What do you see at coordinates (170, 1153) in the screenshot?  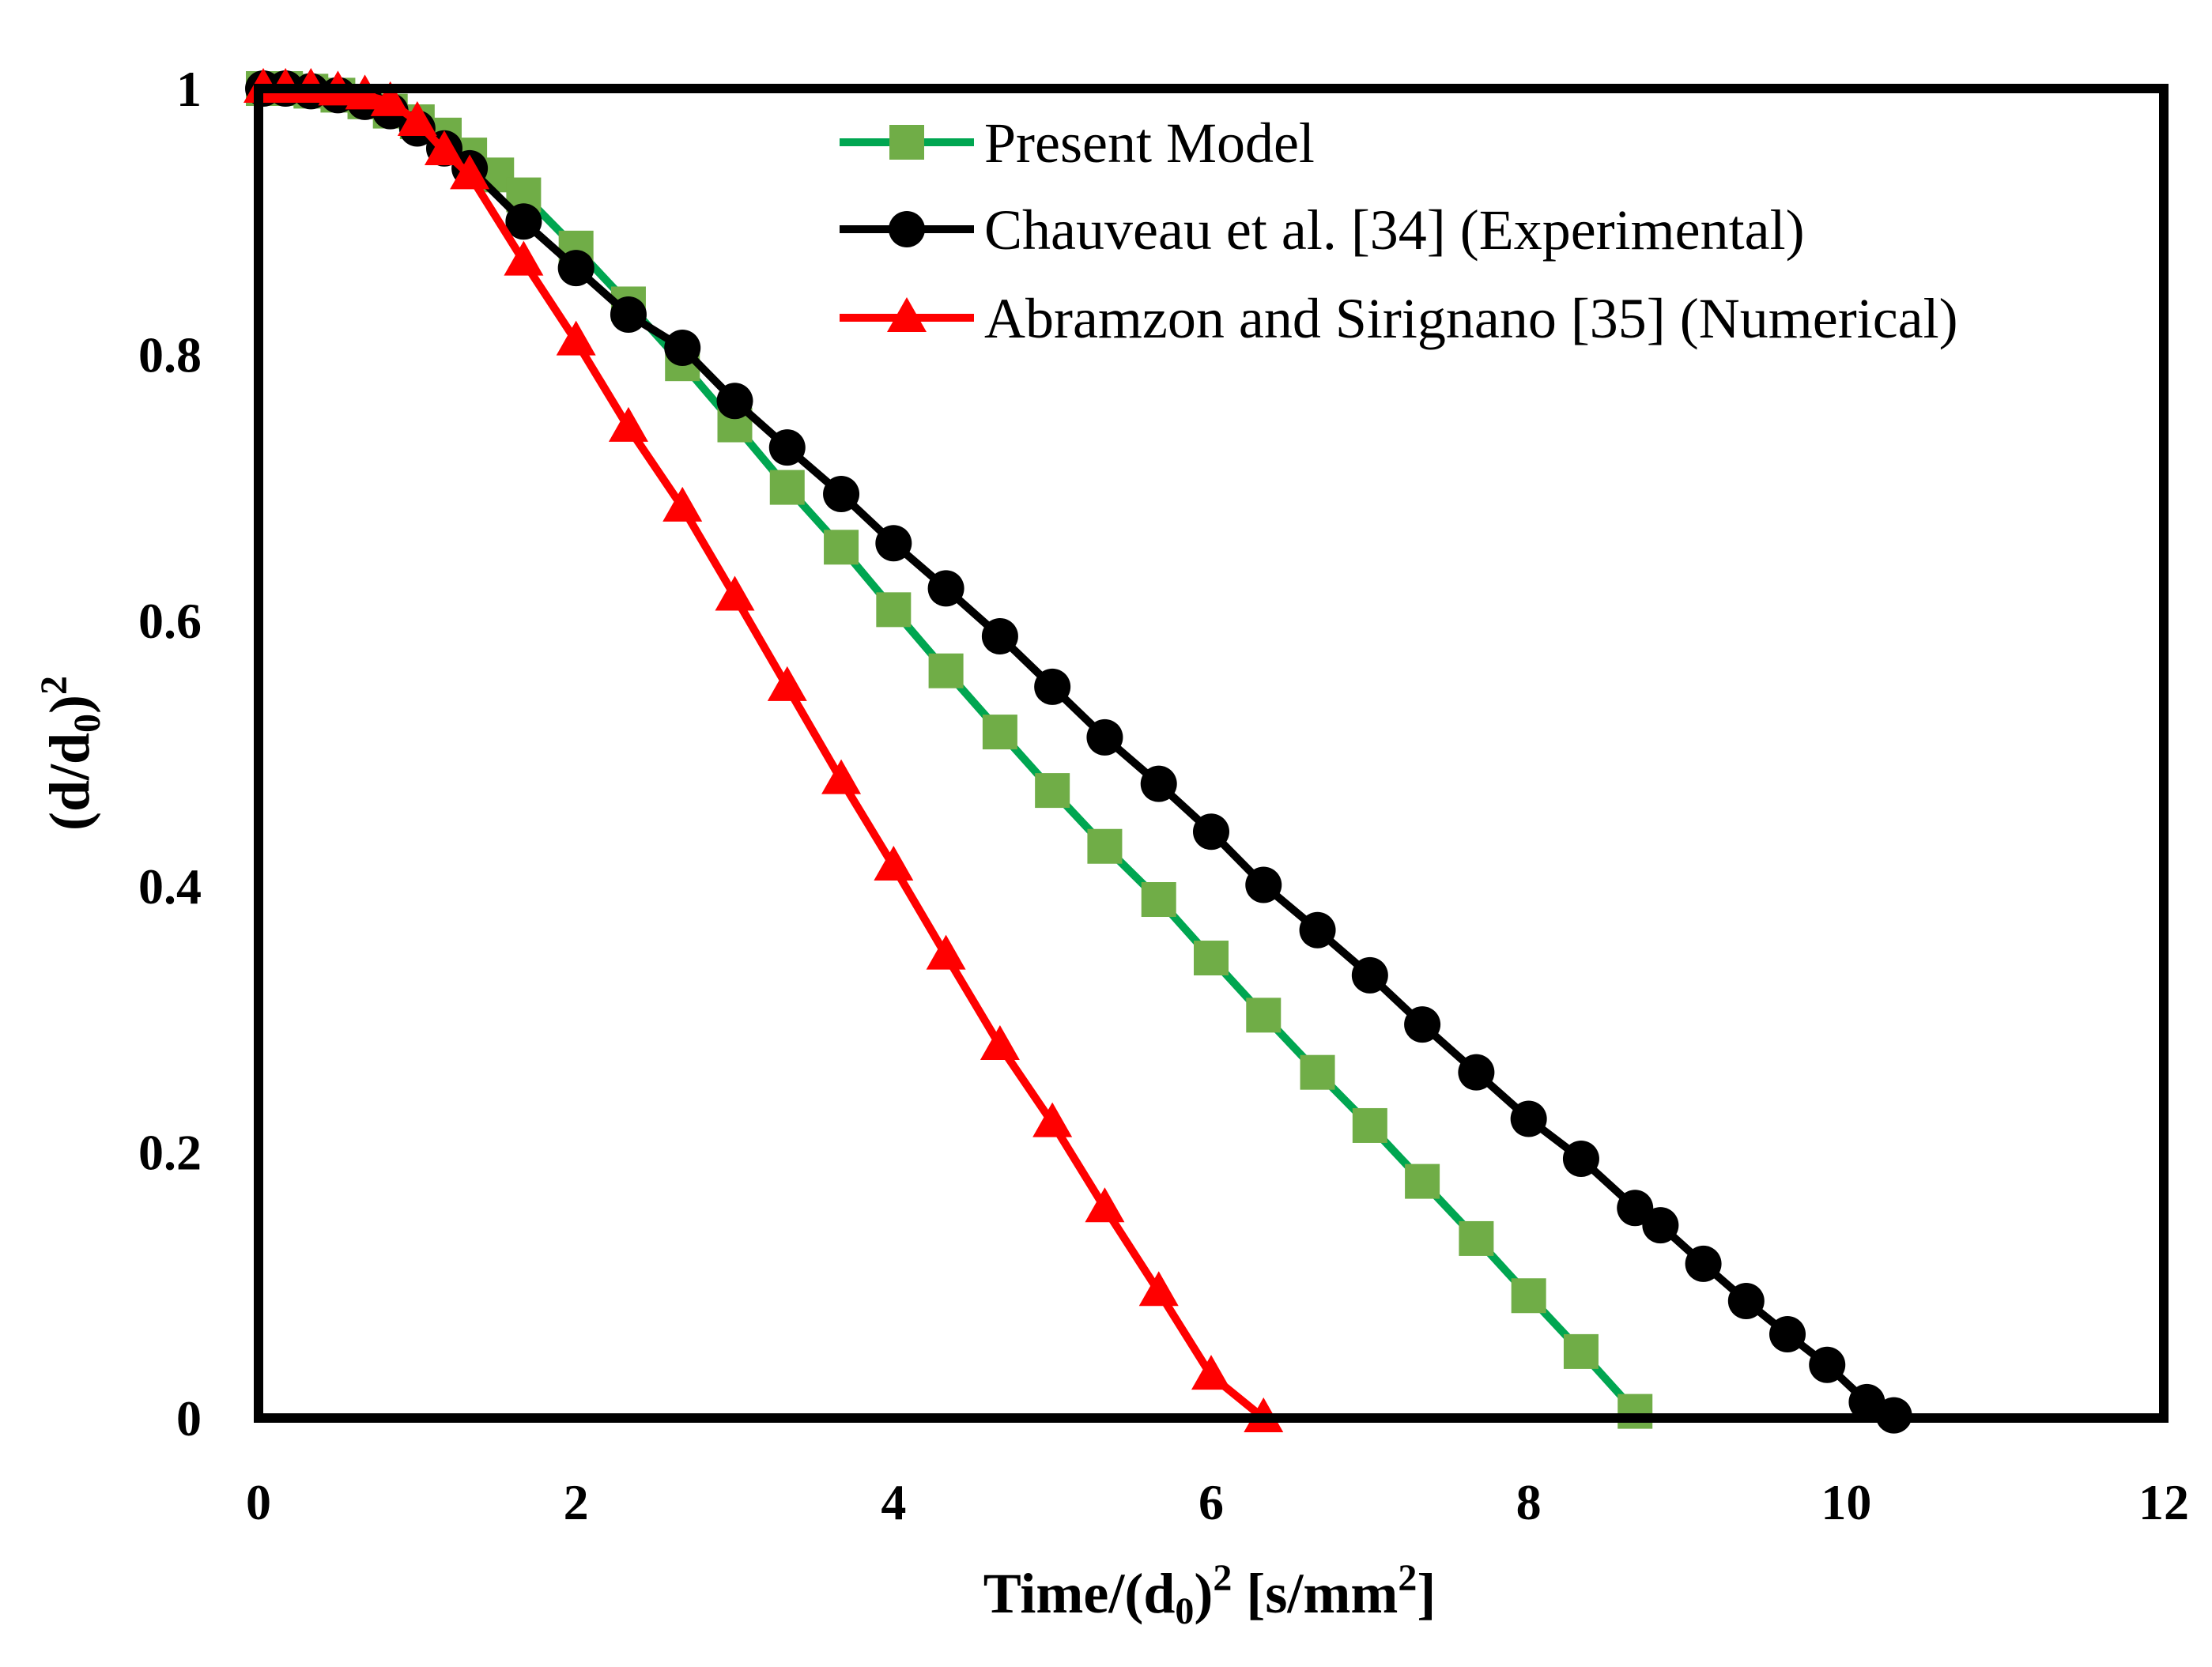 I see `y-tick-label: 0.2` at bounding box center [170, 1153].